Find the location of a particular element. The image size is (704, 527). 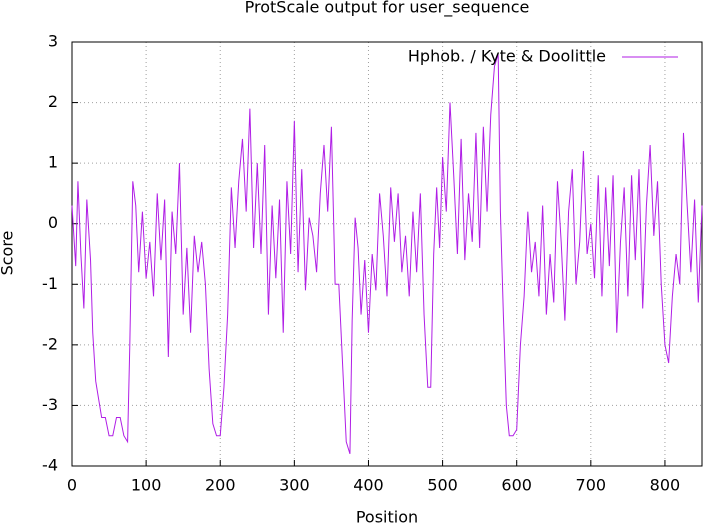

x-tick-label: 300 is located at coordinates (294, 485).